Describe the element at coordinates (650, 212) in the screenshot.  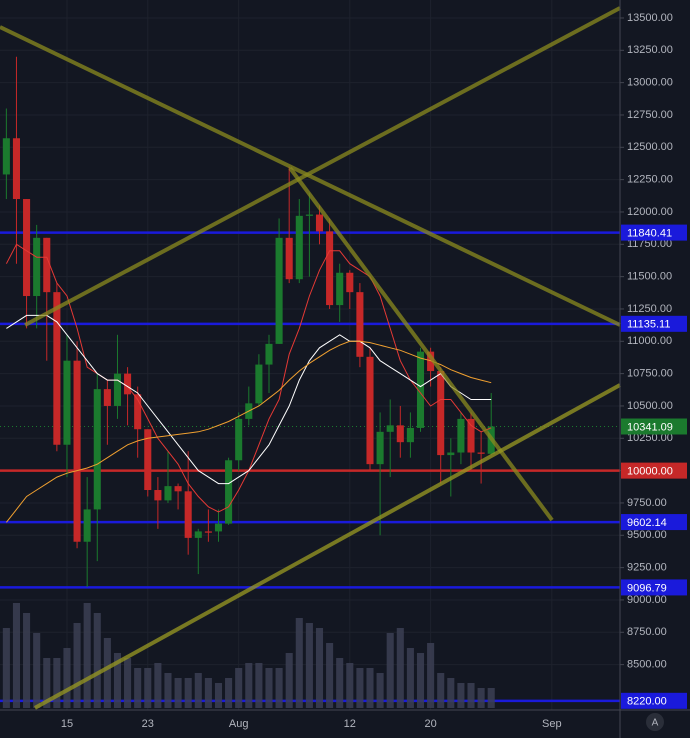
I see `y-tick-label: 12000.00` at that location.